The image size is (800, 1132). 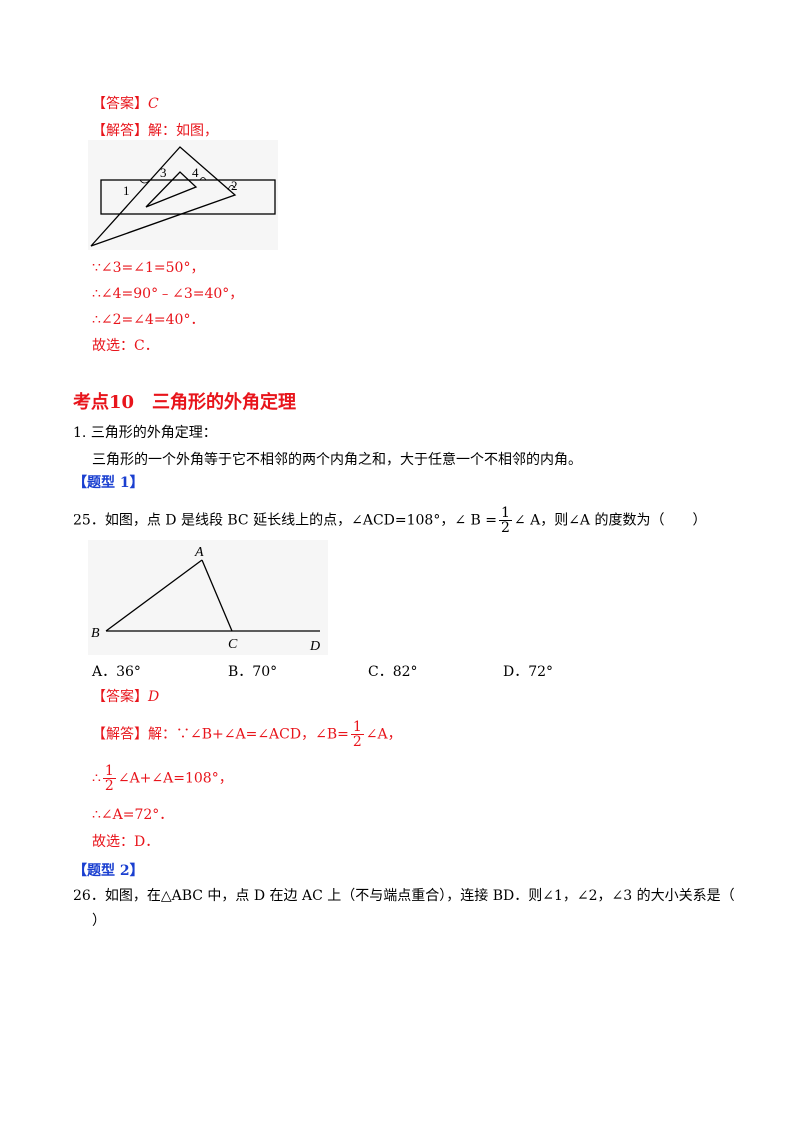 I want to click on q24-step-3: ∴∠2=∠4=40°．, so click(x=148, y=320).